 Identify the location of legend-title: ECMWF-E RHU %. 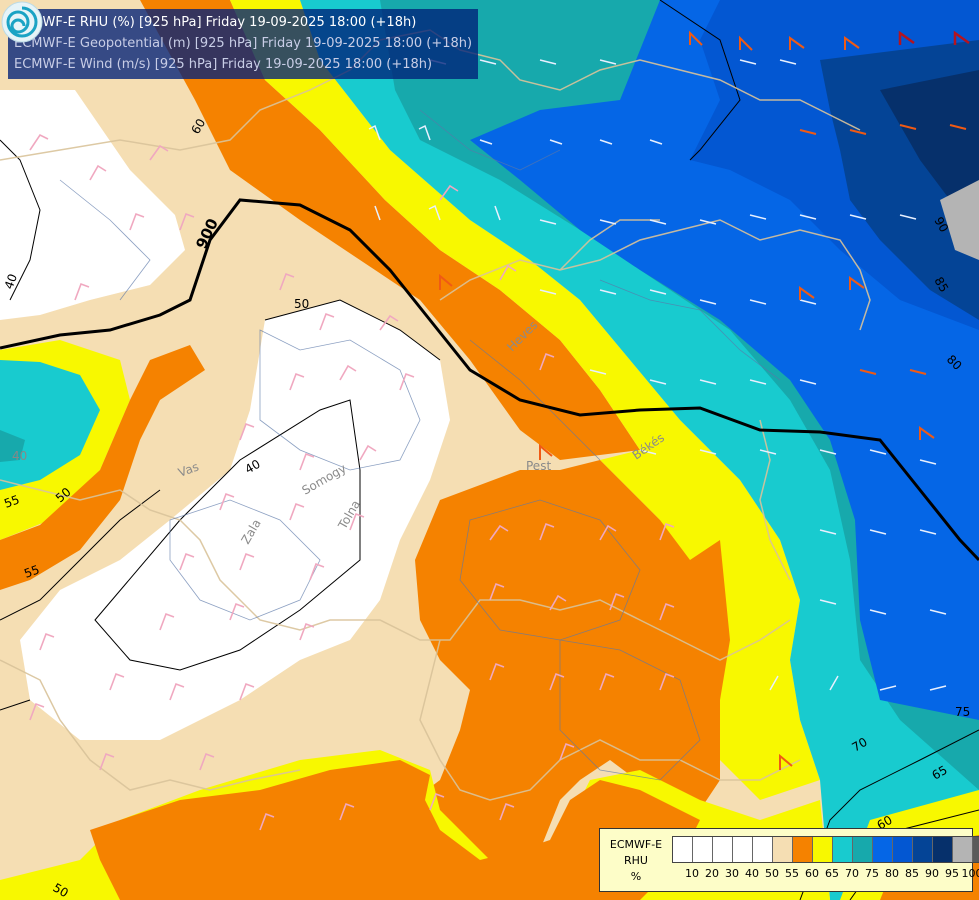
(636, 861).